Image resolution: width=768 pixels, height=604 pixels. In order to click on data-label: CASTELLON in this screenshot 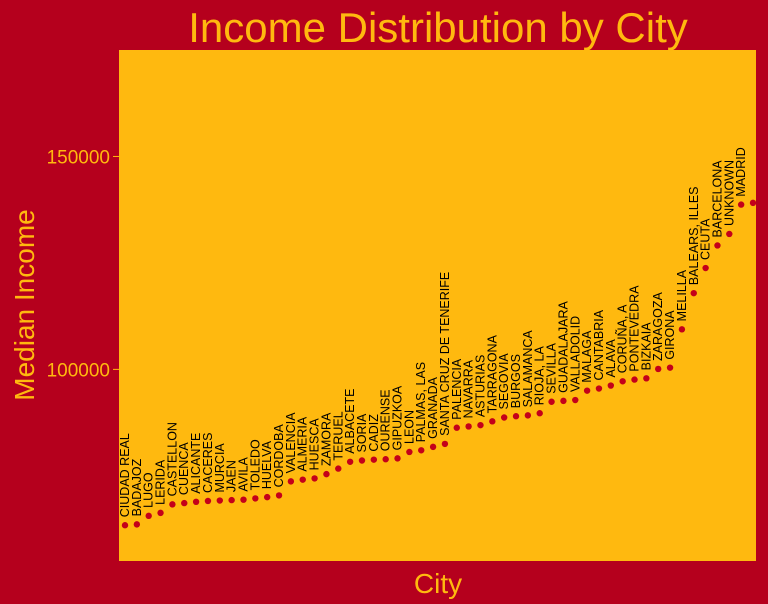, I will do `click(172, 459)`.